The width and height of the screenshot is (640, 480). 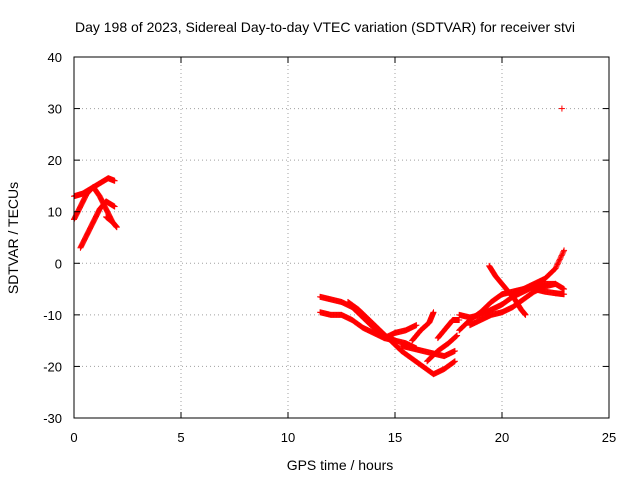 I want to click on y-tick-label: -30, so click(x=52, y=418).